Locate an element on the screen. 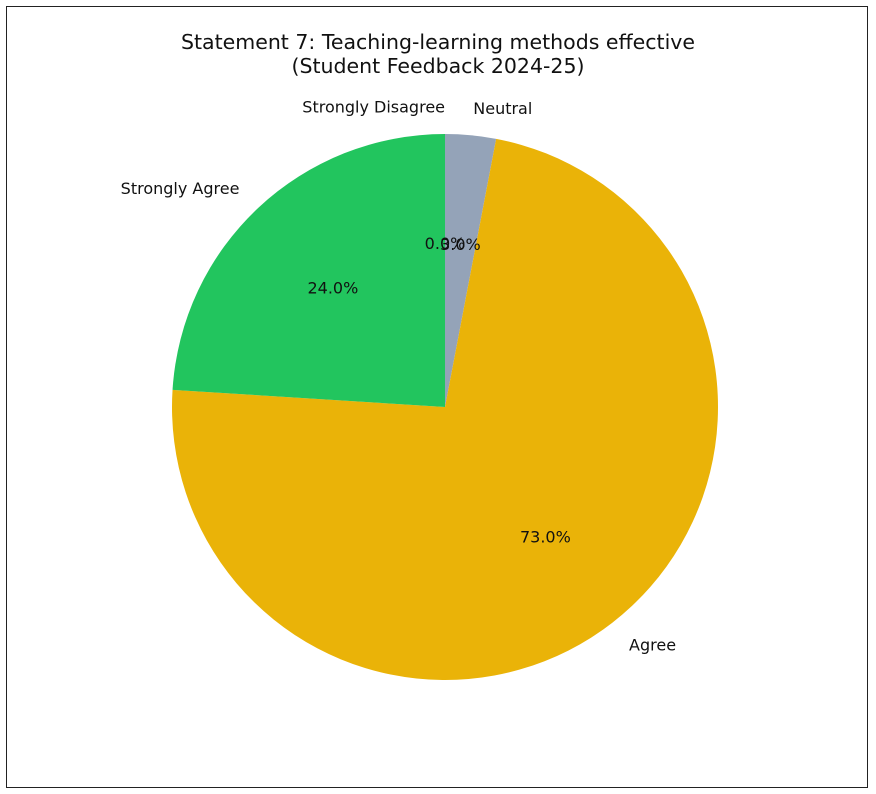 The height and width of the screenshot is (794, 876). pie-slice-strongly-agree is located at coordinates (308, 270).